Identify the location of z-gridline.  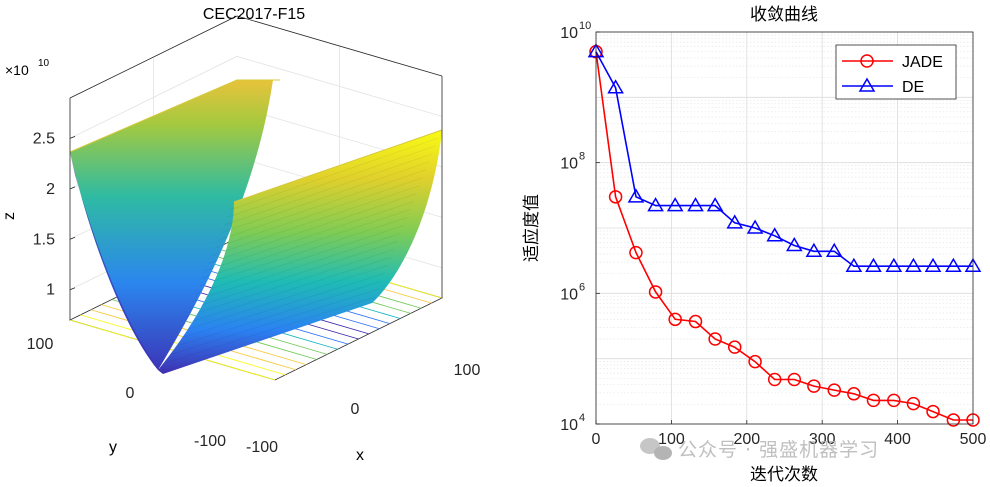
(256, 97).